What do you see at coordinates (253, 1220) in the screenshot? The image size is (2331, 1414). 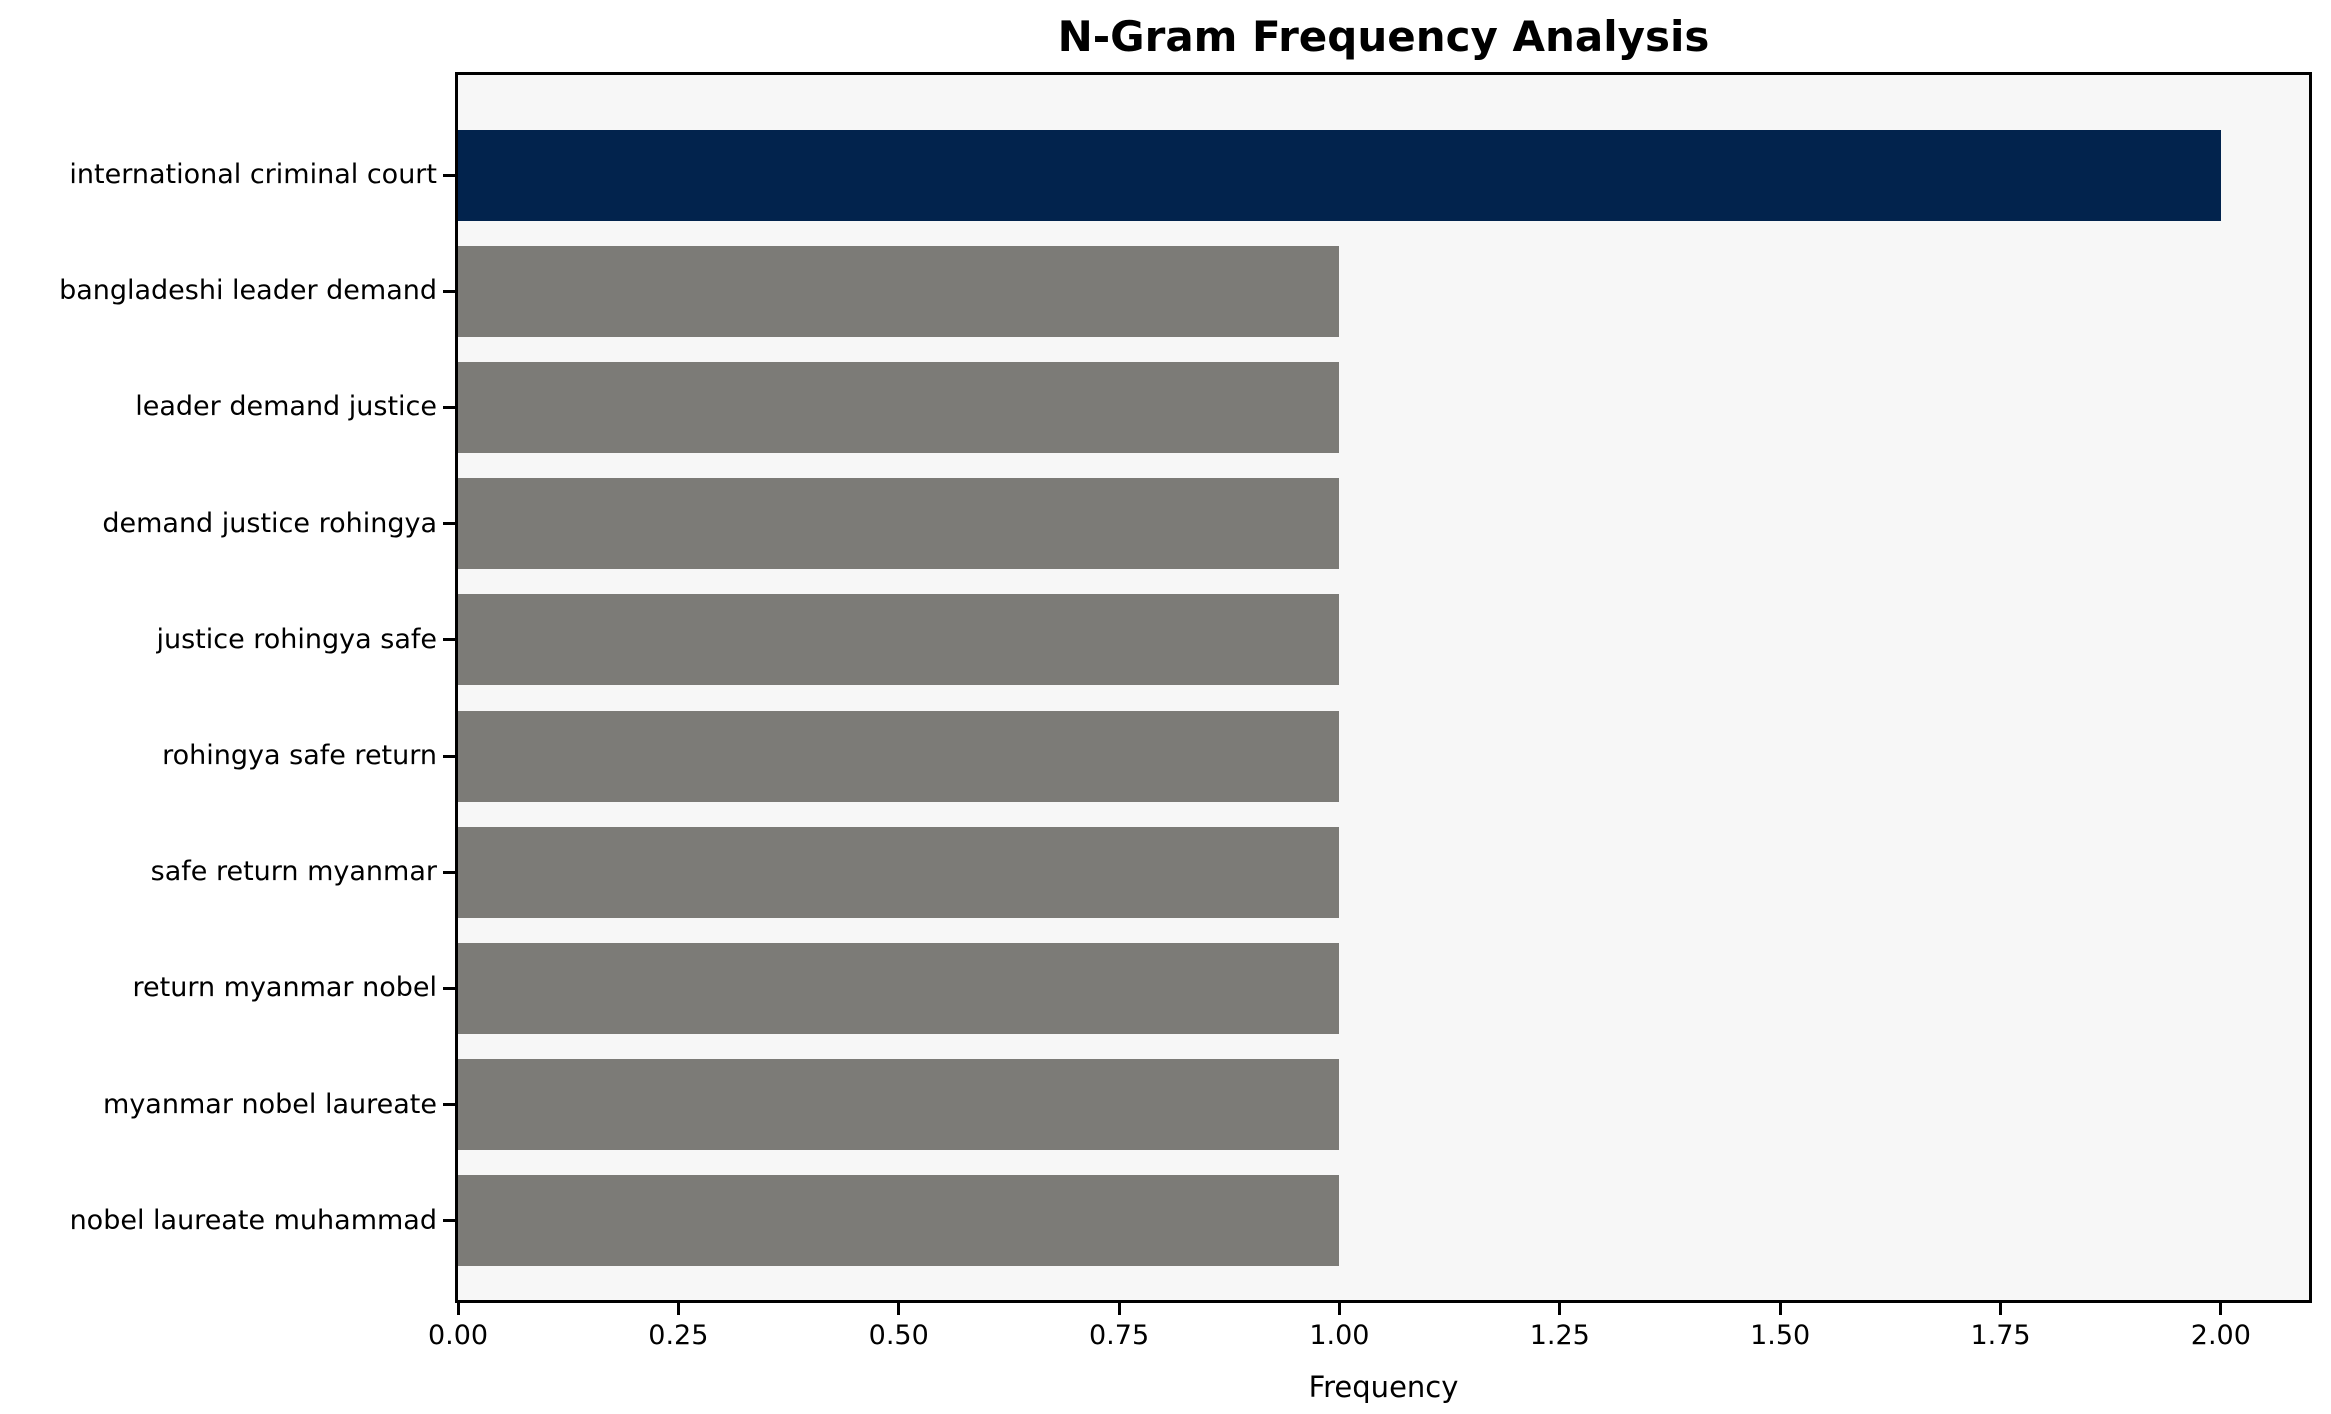 I see `y-tick-label: nobel laureate muhammad` at bounding box center [253, 1220].